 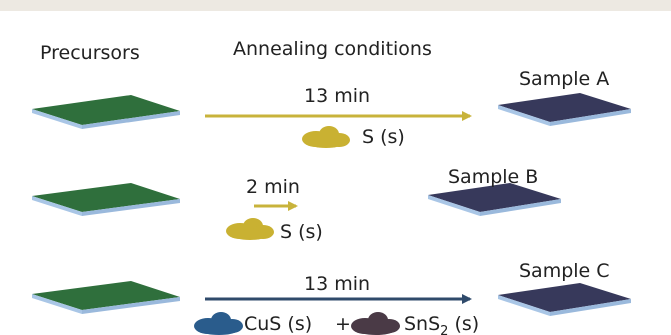 What do you see at coordinates (375, 323) in the screenshot?
I see `sns2-cloud-icon` at bounding box center [375, 323].